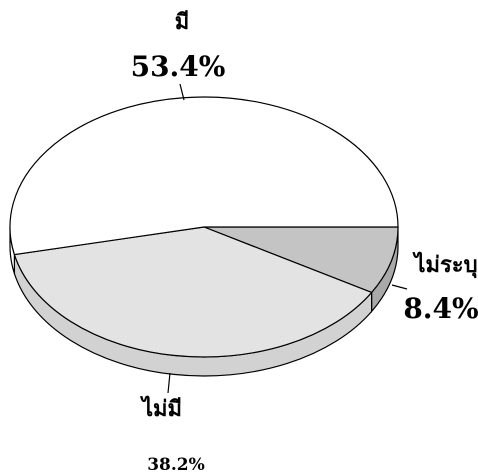  I want to click on slice-value-mee: 53.4%, so click(178, 66).